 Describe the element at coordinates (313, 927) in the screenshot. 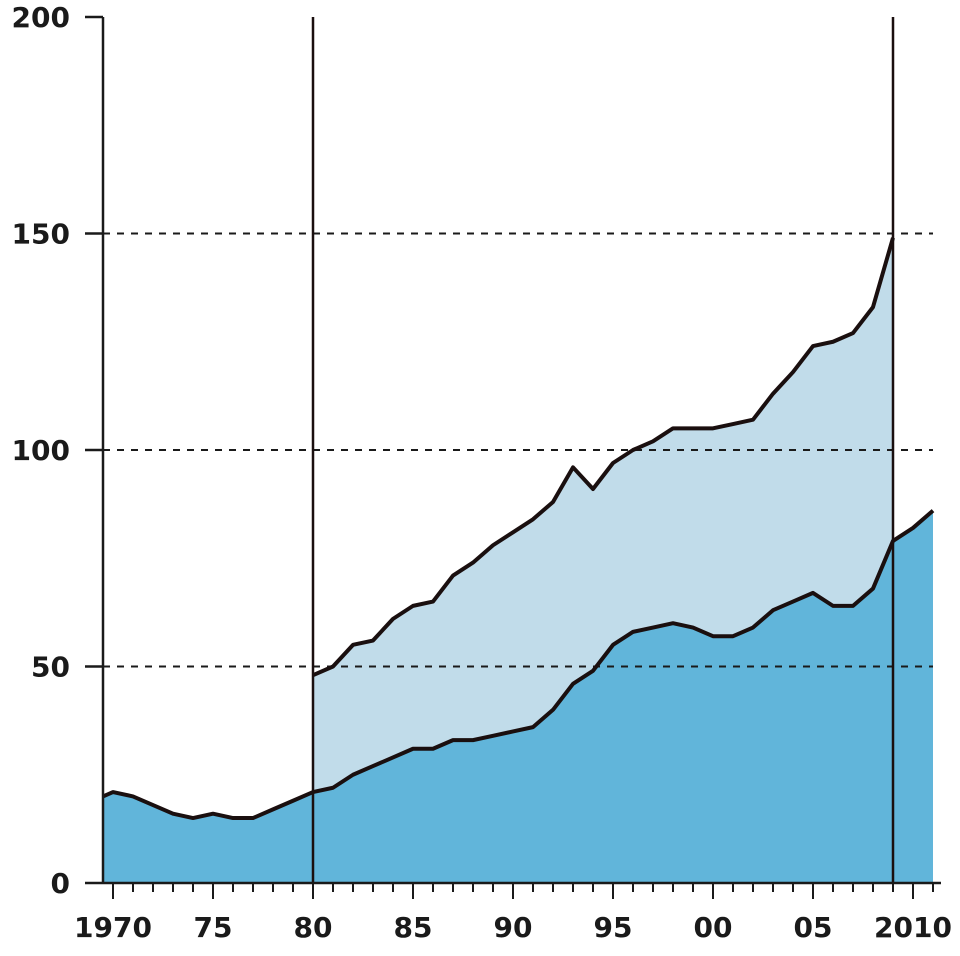

I see `x-tick-label: 80` at that location.